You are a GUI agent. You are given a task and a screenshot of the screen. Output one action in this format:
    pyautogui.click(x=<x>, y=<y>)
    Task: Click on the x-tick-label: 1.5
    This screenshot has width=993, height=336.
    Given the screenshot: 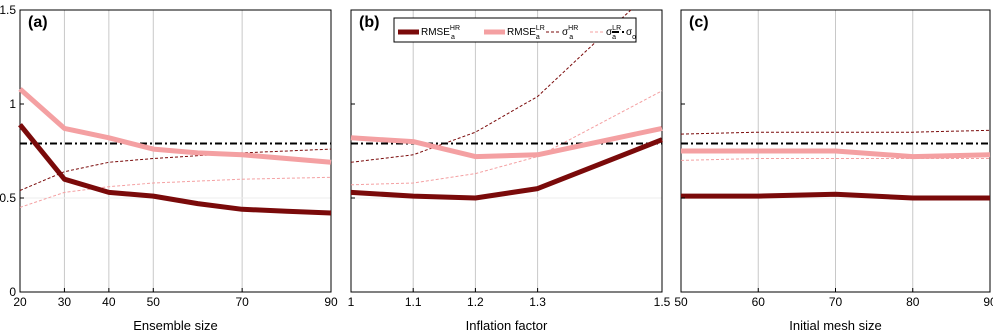 What is the action you would take?
    pyautogui.click(x=662, y=302)
    